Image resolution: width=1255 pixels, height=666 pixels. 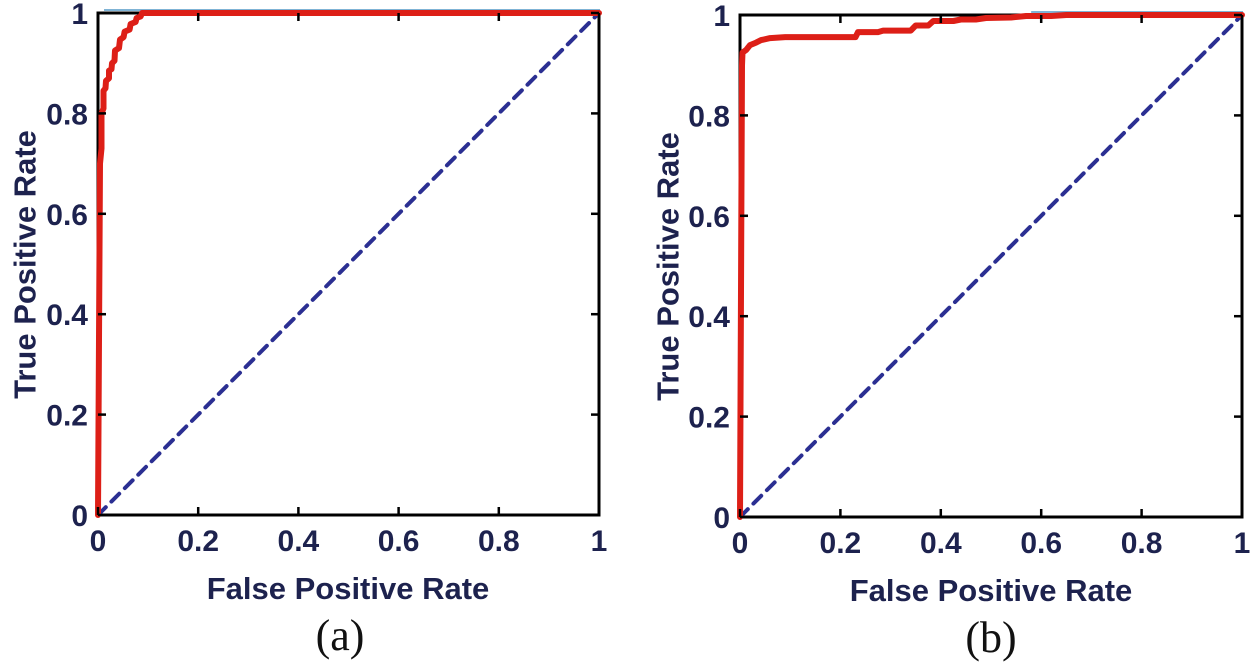 What do you see at coordinates (991, 637) in the screenshot?
I see `subfigure-caption-b: (b)` at bounding box center [991, 637].